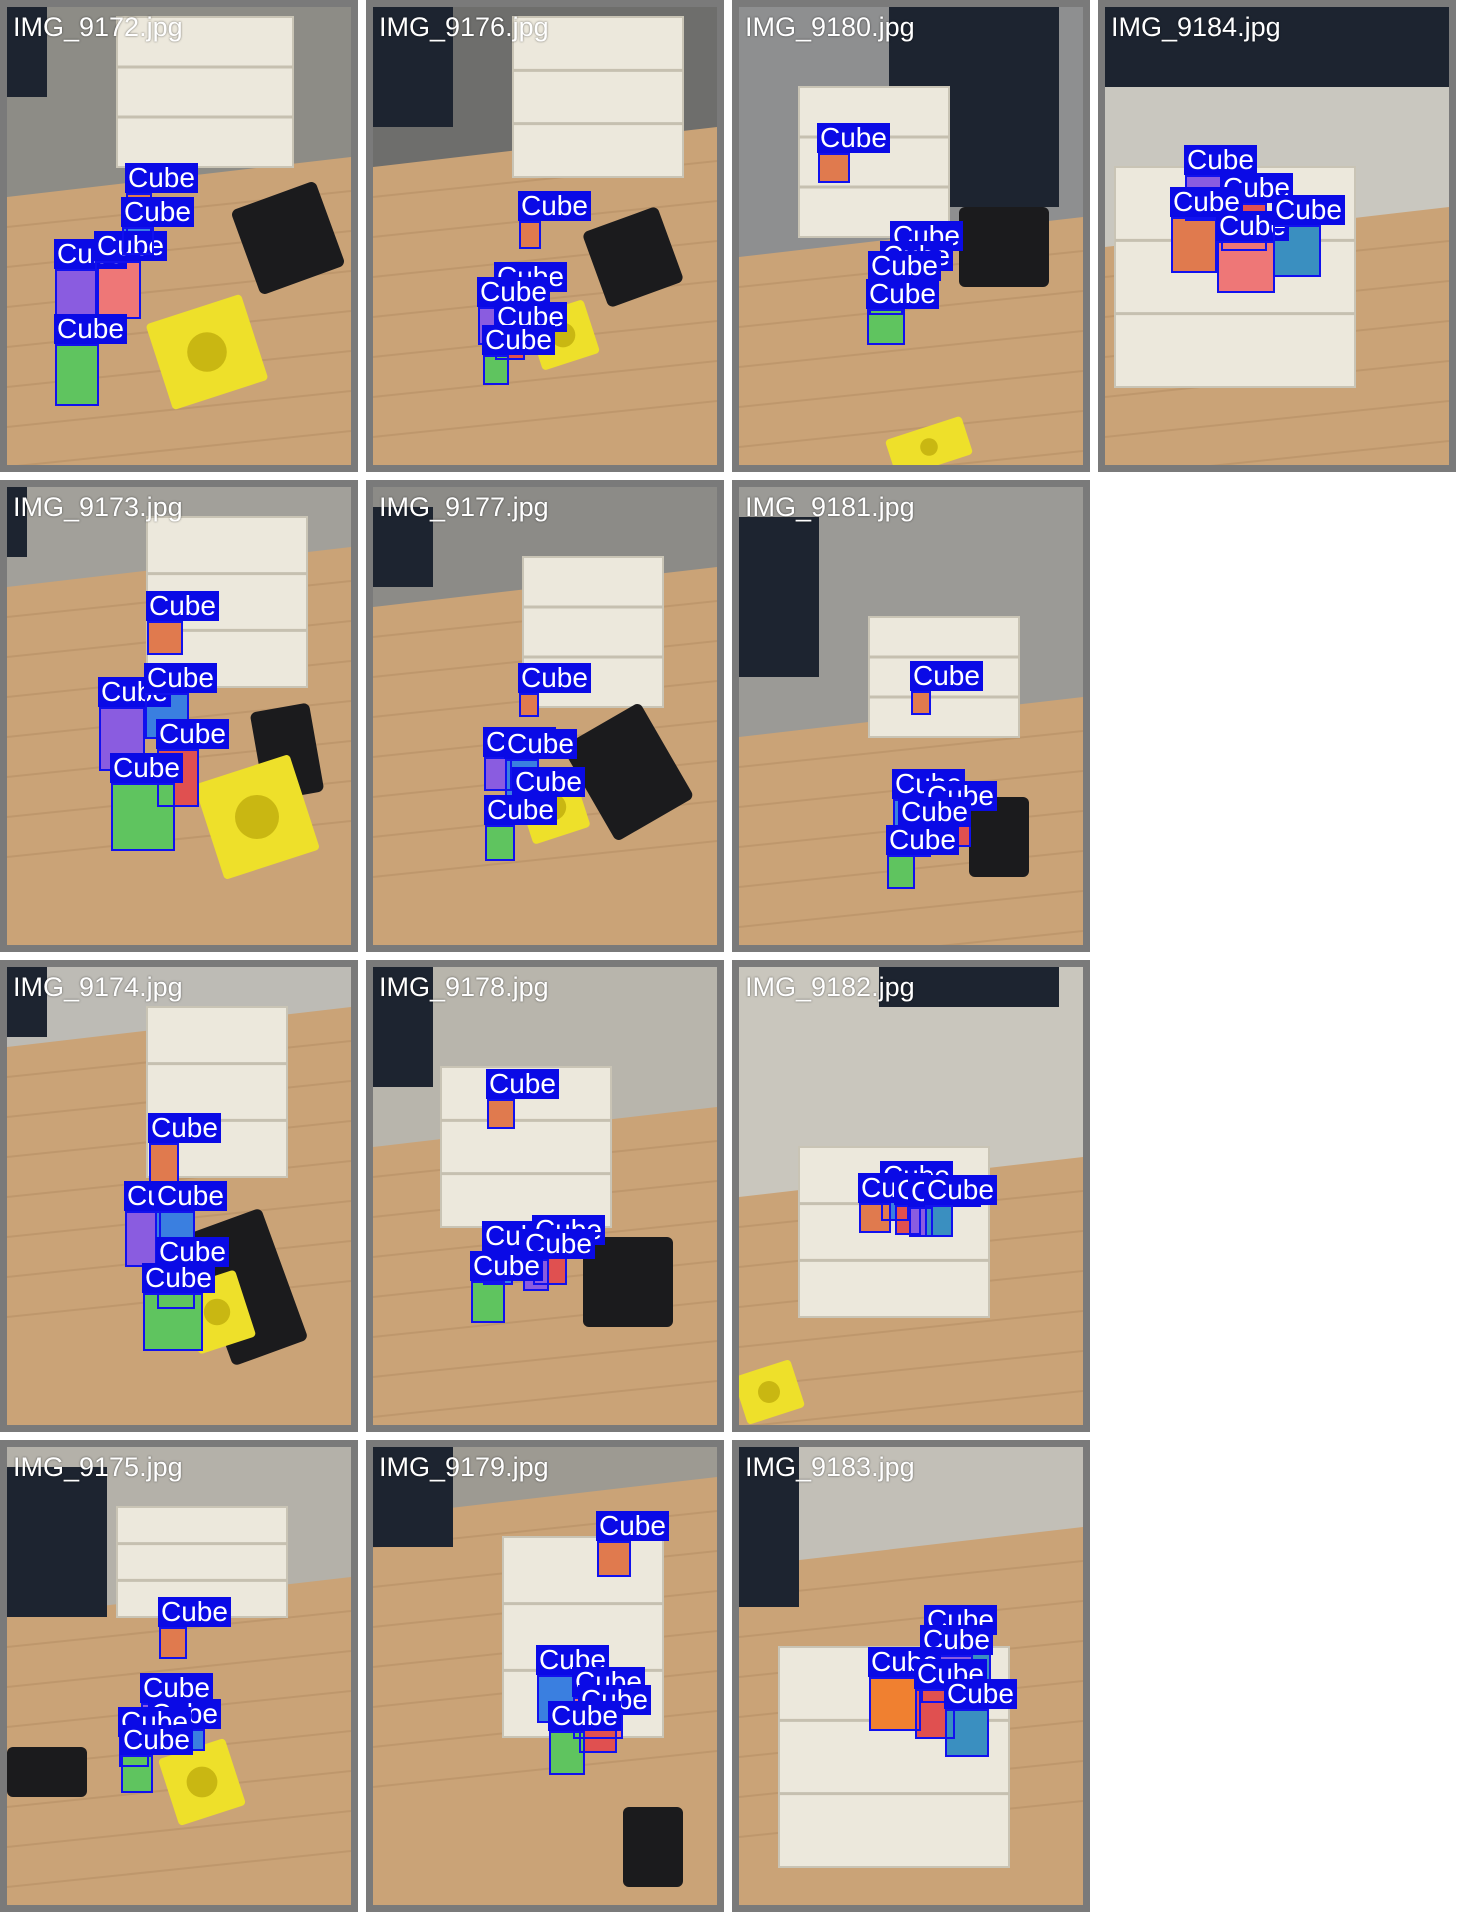 Image resolution: width=1464 pixels, height=1920 pixels. I want to click on filename-label: IMG_9177.jpg, so click(464, 507).